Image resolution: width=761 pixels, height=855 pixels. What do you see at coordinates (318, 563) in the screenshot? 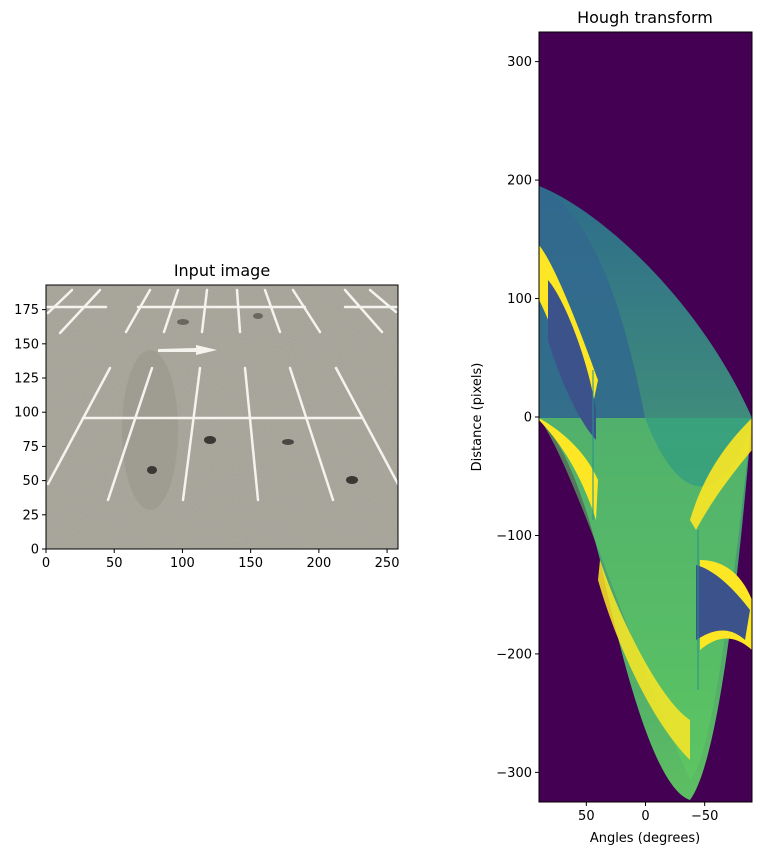
I see `input-image-x-tick-label: 200` at bounding box center [318, 563].